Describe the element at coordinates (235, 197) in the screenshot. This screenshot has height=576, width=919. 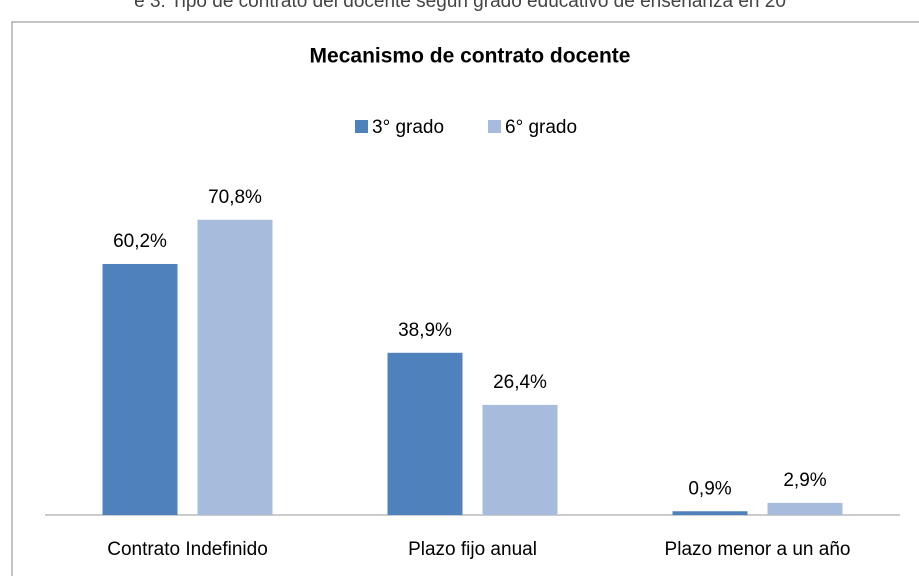
I see `data-label: 70,8%` at that location.